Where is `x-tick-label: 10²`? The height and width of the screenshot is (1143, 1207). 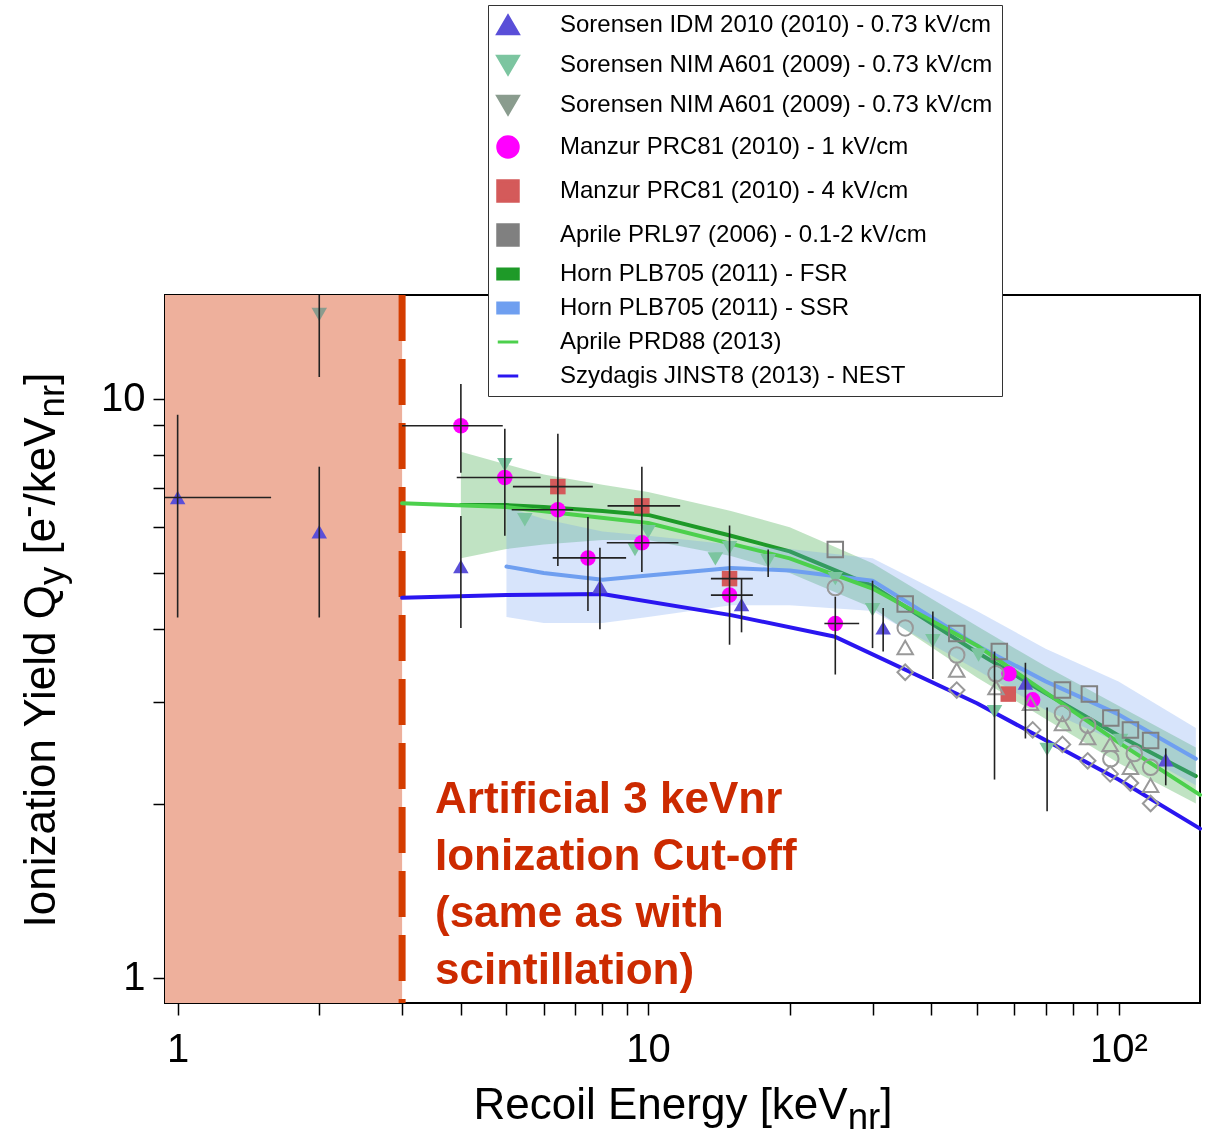
x-tick-label: 10² is located at coordinates (1119, 1047).